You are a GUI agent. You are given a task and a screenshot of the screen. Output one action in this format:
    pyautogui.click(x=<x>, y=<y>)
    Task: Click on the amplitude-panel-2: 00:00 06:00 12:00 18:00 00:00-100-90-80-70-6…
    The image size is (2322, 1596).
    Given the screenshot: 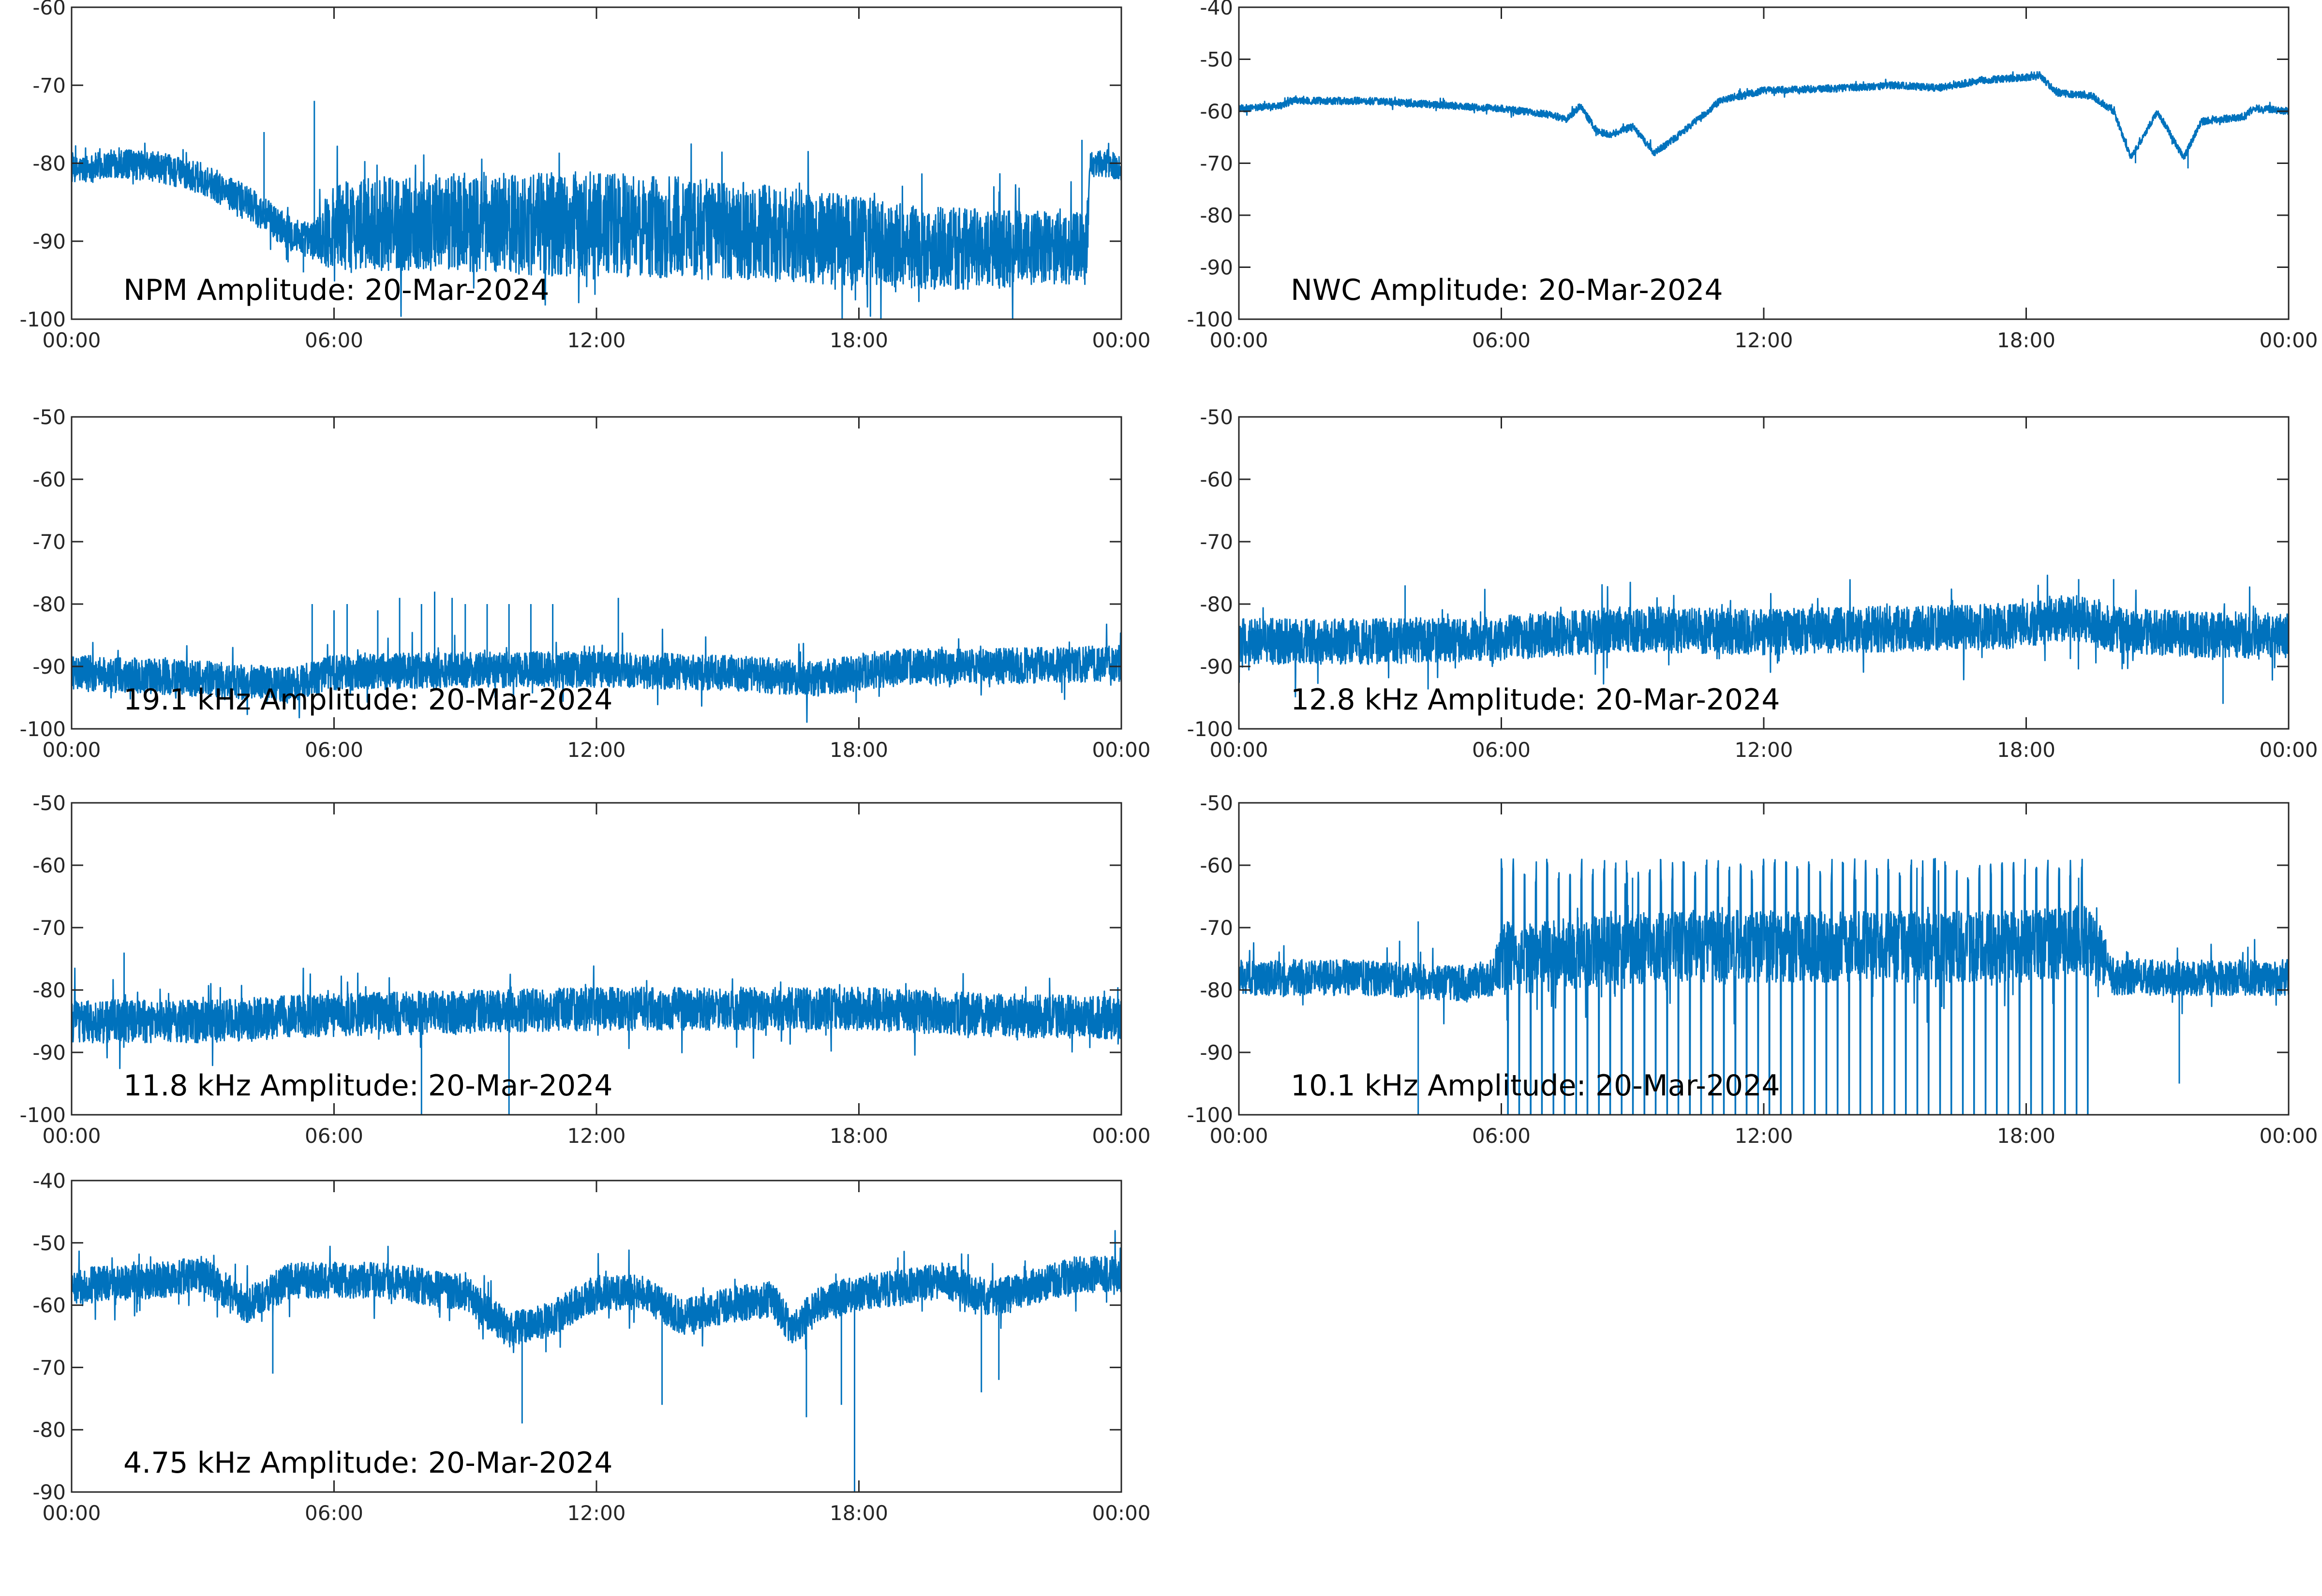 What is the action you would take?
    pyautogui.click(x=1752, y=176)
    